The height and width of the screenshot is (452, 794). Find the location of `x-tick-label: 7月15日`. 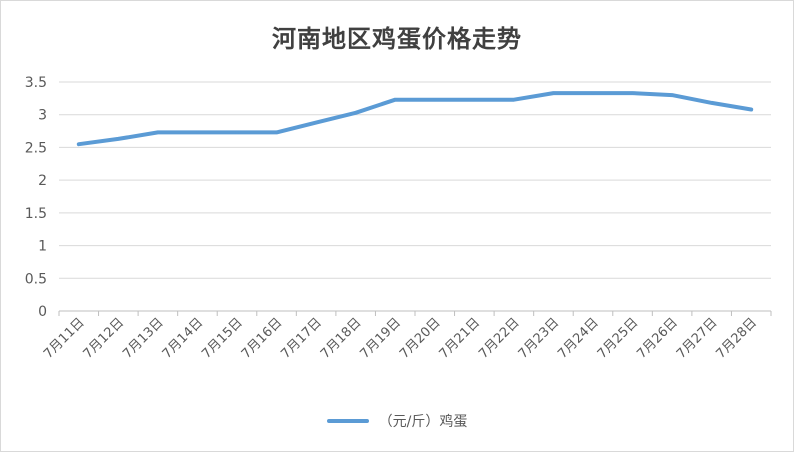

x-tick-label: 7月15日 is located at coordinates (222, 338).